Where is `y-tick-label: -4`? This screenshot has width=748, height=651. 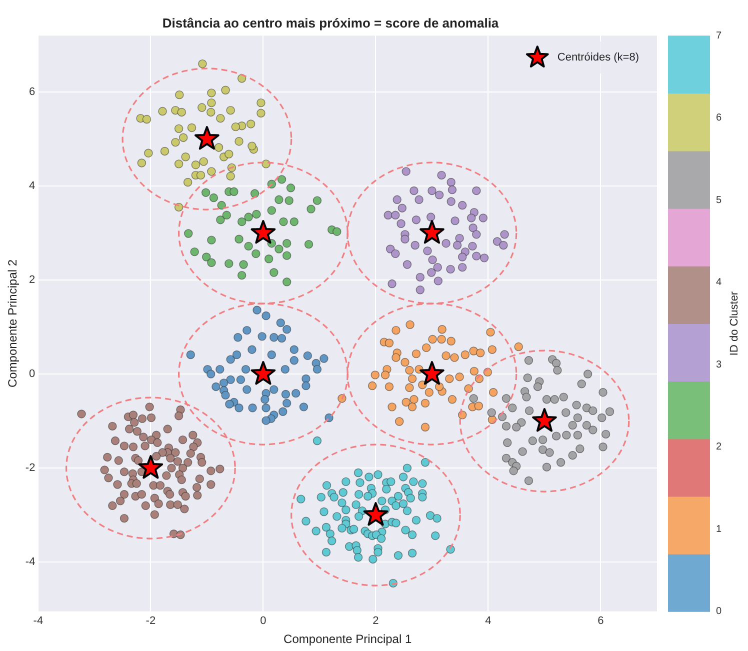 y-tick-label: -4 is located at coordinates (30, 562).